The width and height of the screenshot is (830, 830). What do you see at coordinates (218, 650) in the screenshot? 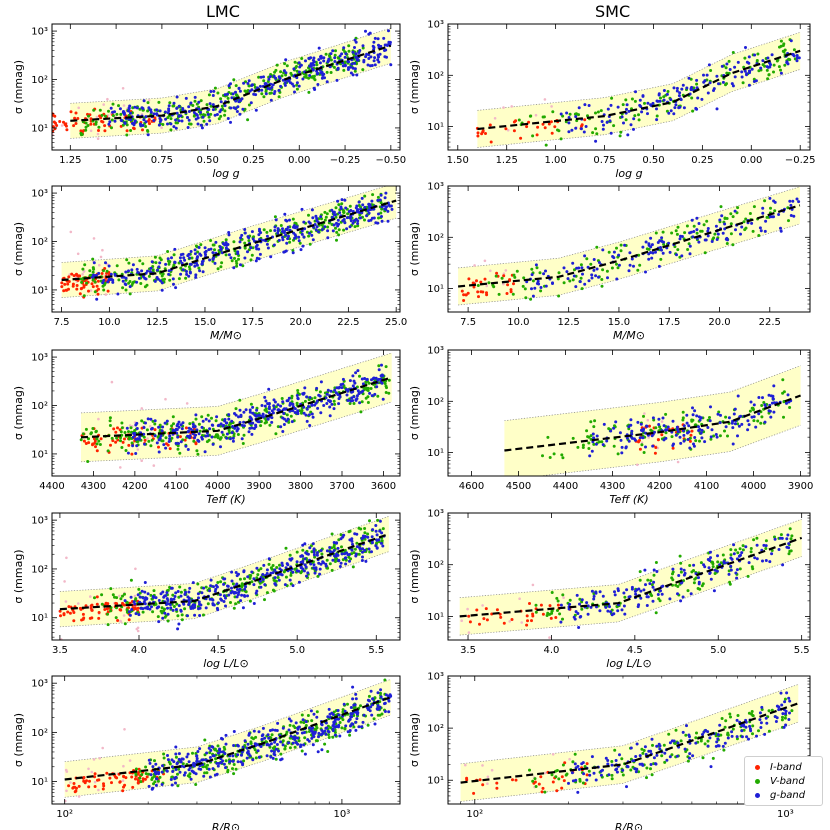
I see `x-tick-label: 4.5` at bounding box center [218, 650].